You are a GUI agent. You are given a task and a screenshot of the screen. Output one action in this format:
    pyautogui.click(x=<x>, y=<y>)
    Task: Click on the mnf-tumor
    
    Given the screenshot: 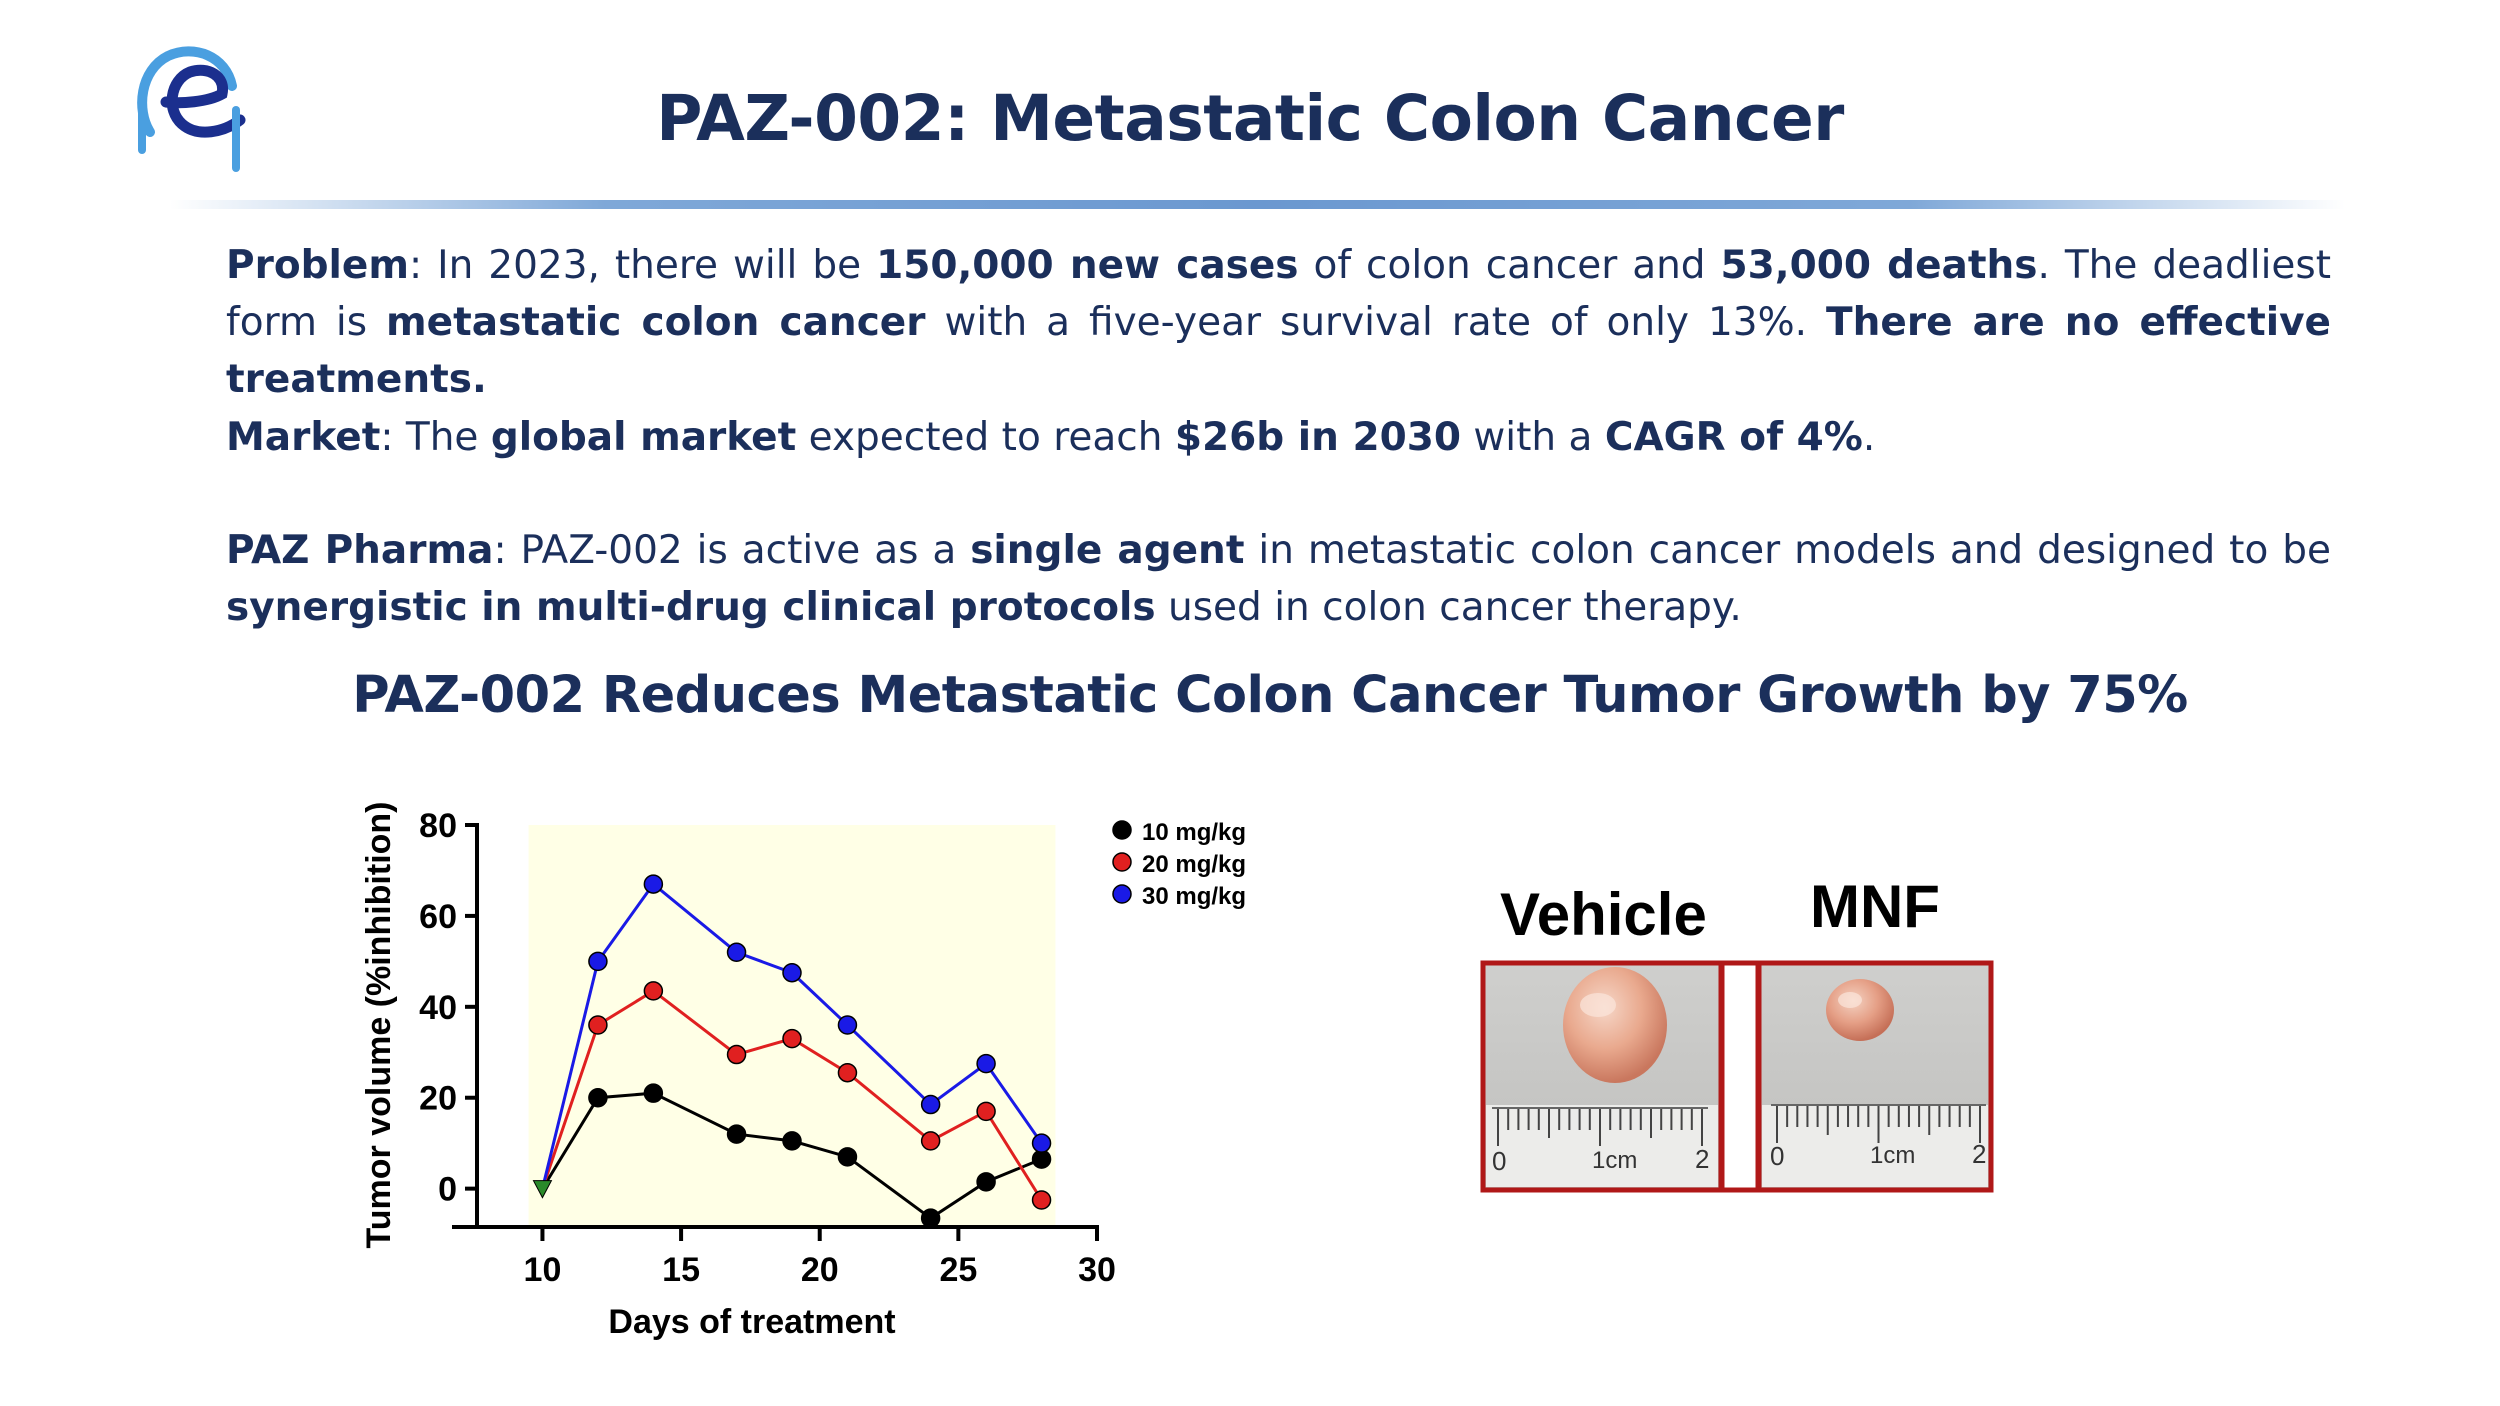 What is the action you would take?
    pyautogui.click(x=1860, y=1010)
    